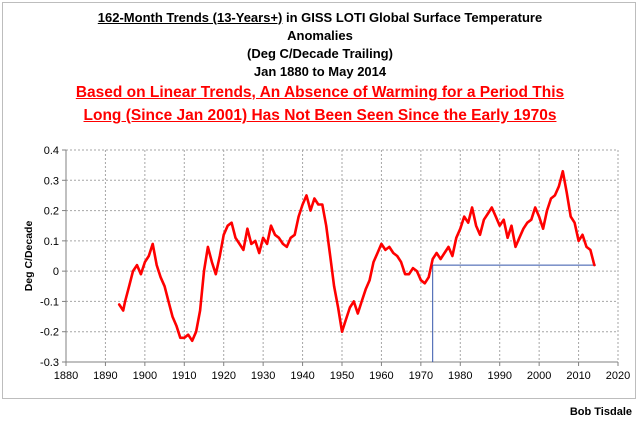  What do you see at coordinates (539, 376) in the screenshot?
I see `x-tick-label: 2000` at bounding box center [539, 376].